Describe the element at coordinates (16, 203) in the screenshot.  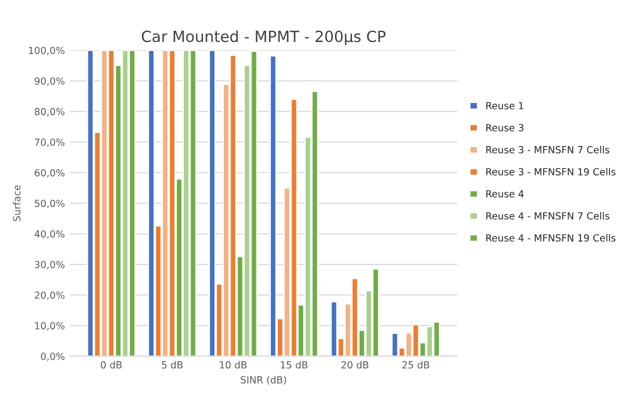
I see `y-axis-title: Surface` at that location.